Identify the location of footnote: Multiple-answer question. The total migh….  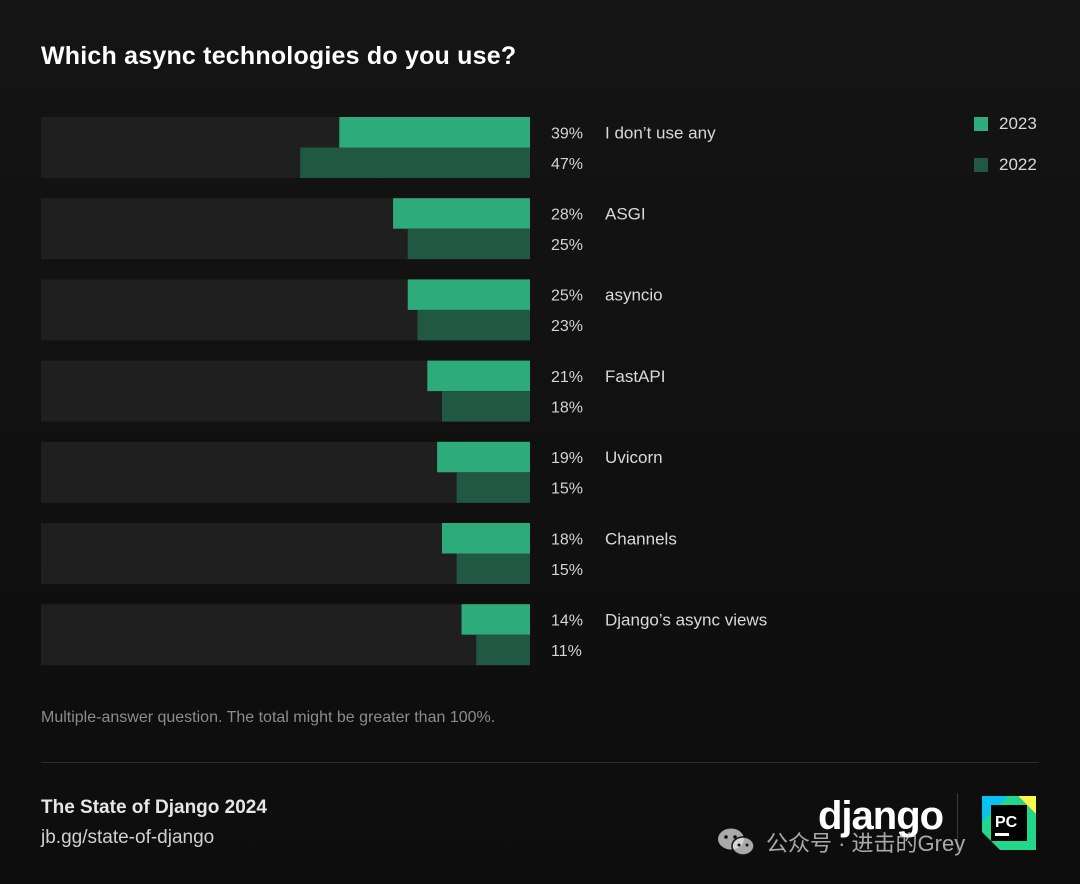
(268, 717).